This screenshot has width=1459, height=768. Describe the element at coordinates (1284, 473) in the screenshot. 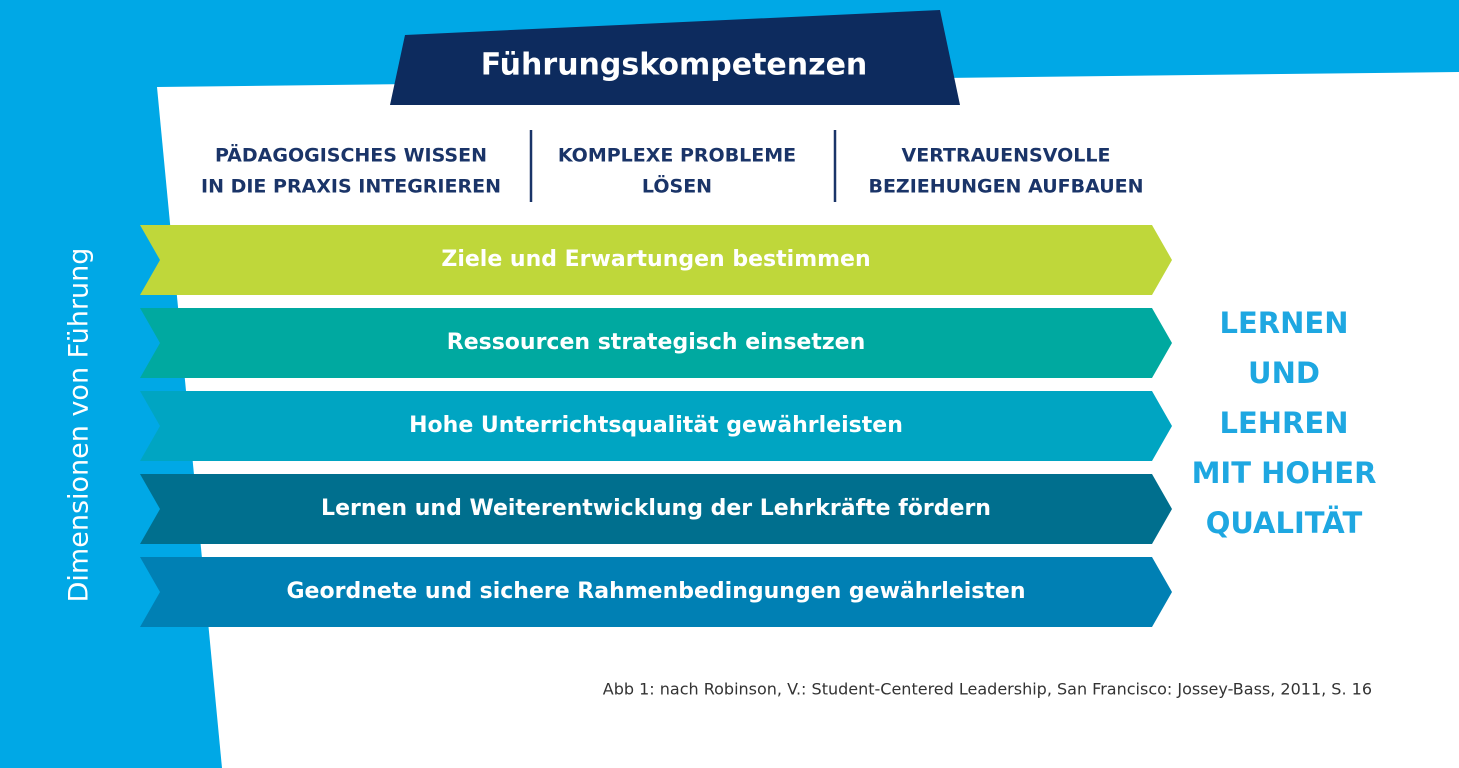

I see `outcome-label: MIT HOHER` at that location.